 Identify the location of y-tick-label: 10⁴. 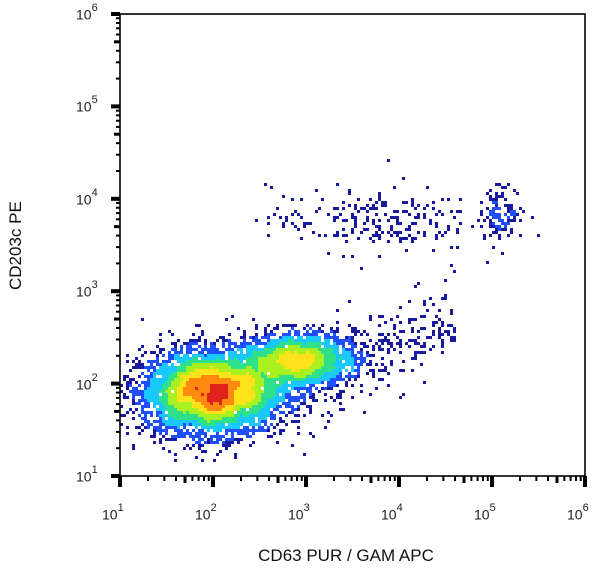
(87, 197).